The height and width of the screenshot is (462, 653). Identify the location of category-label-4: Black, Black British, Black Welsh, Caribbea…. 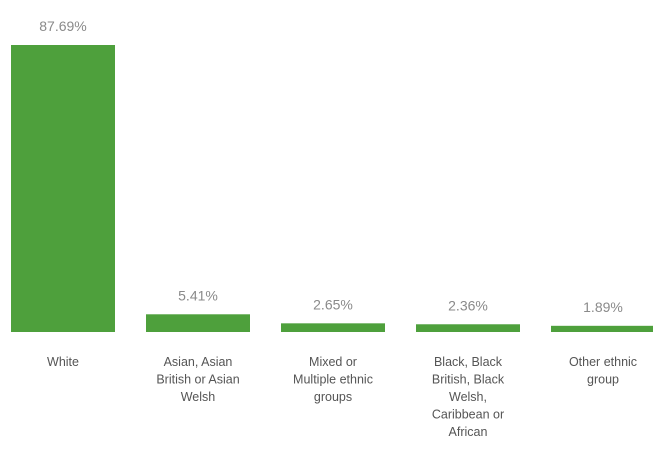
(468, 397).